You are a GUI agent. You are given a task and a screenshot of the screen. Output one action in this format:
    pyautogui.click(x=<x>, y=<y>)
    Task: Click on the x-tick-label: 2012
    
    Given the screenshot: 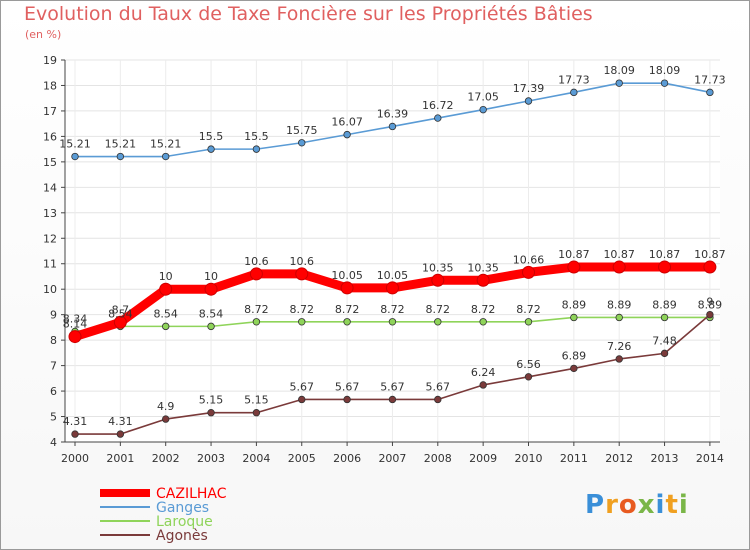 What is the action you would take?
    pyautogui.click(x=619, y=458)
    